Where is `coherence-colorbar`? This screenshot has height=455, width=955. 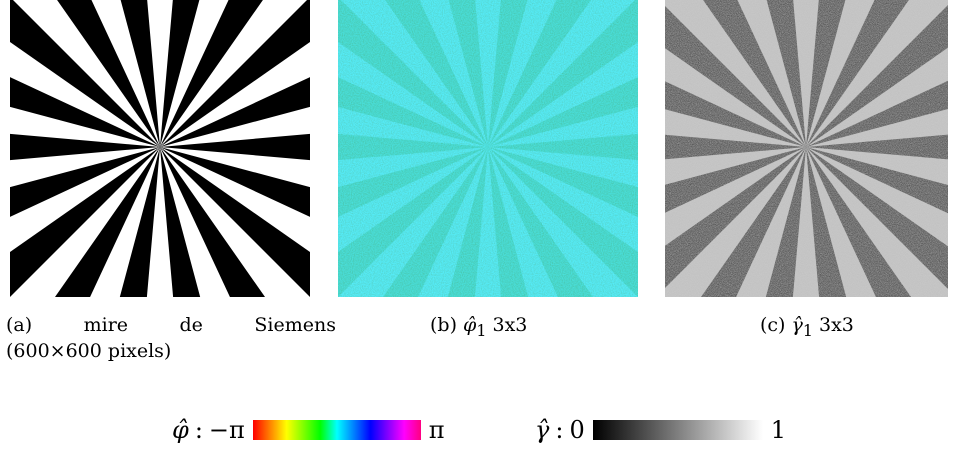 coherence-colorbar is located at coordinates (677, 430).